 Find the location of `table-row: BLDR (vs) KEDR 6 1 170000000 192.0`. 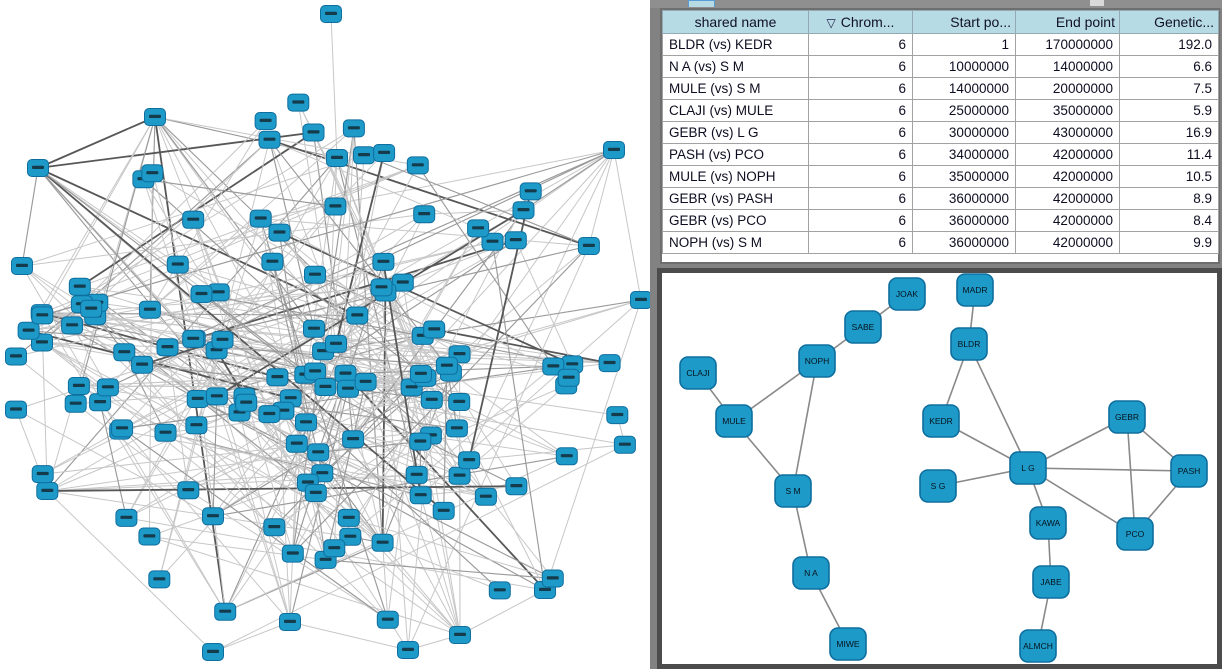

table-row: BLDR (vs) KEDR 6 1 170000000 192.0 is located at coordinates (940, 44).